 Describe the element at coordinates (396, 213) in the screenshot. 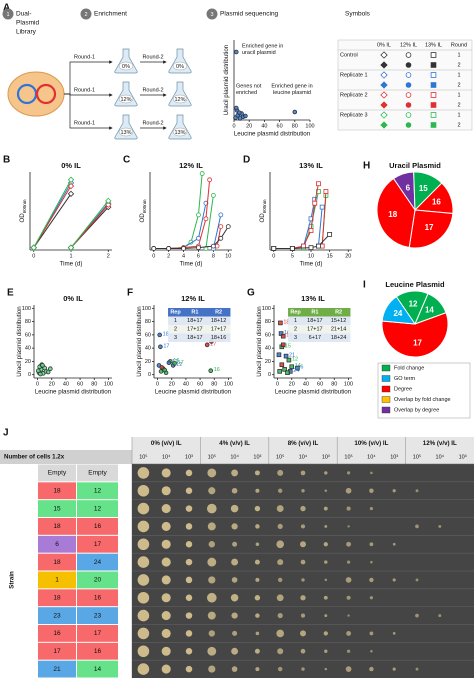

I see `pie-slice` at that location.